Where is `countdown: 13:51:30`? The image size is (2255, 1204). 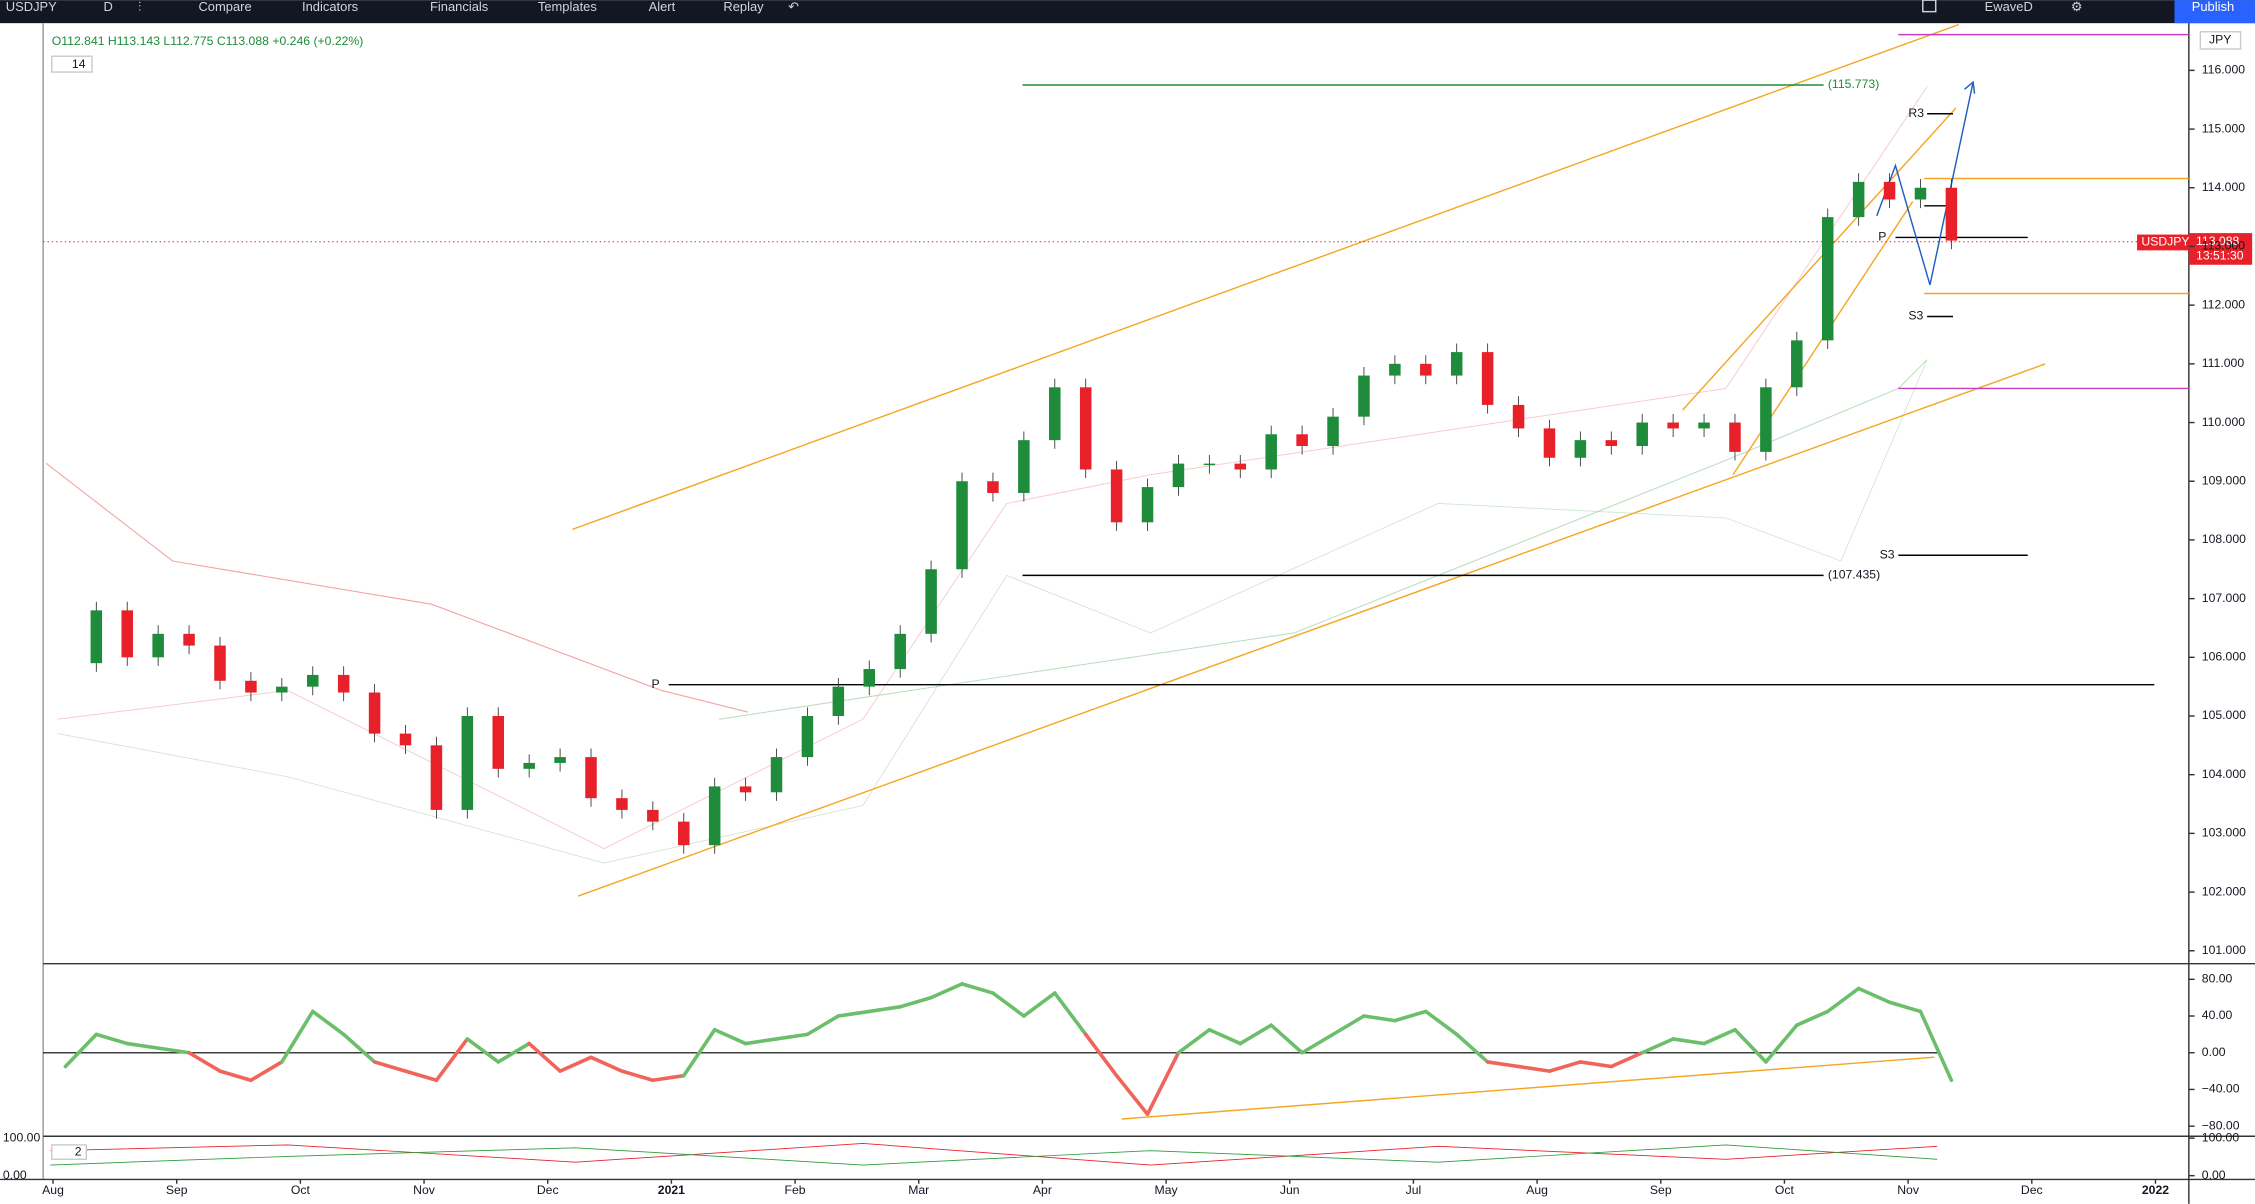
countdown: 13:51:30 is located at coordinates (2220, 255).